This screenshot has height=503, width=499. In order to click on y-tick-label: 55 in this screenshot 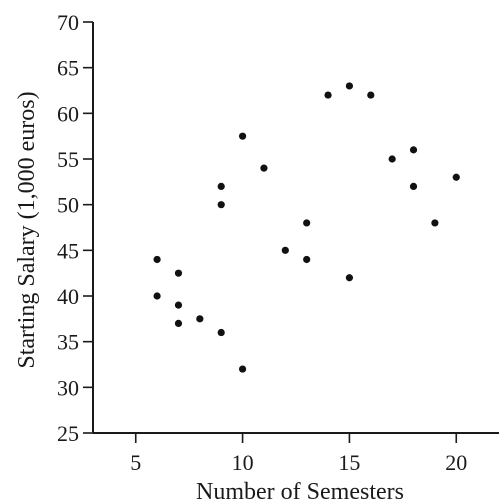, I will do `click(68, 159)`.